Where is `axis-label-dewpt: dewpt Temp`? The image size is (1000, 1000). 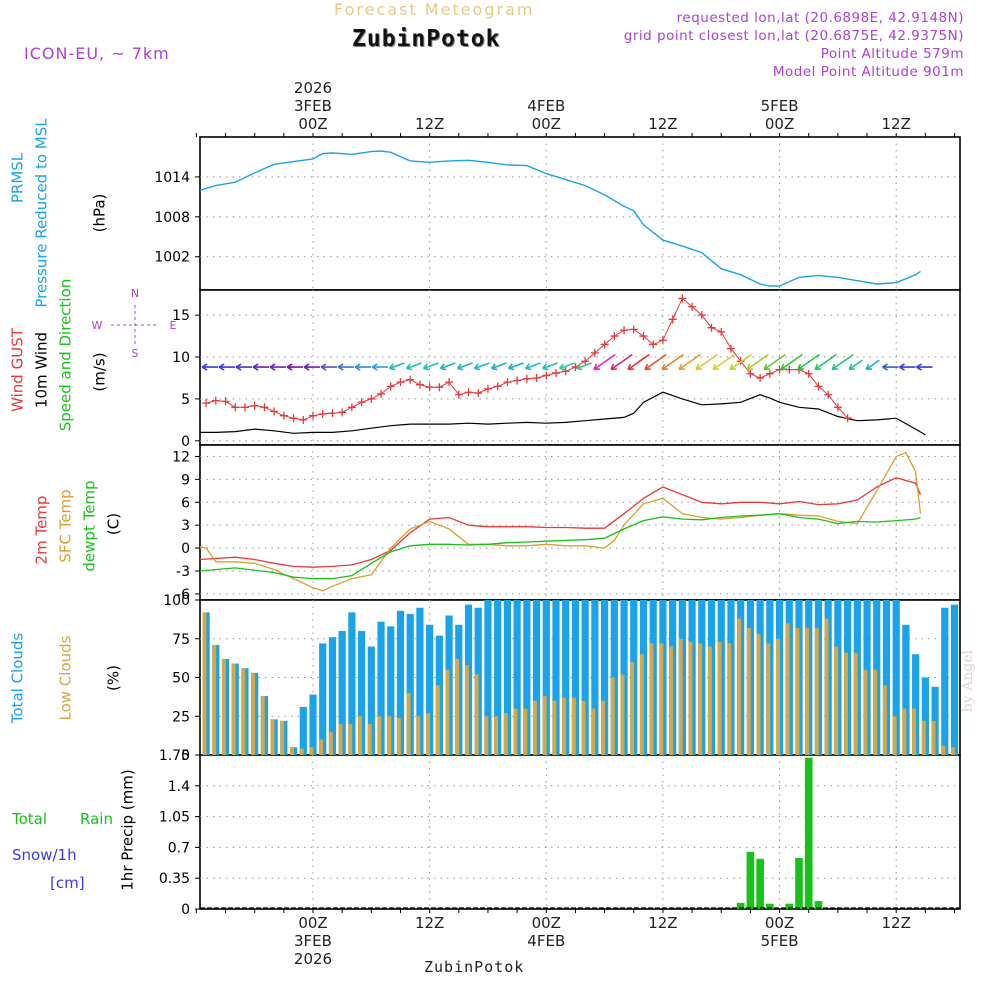
axis-label-dewpt: dewpt Temp is located at coordinates (90, 525).